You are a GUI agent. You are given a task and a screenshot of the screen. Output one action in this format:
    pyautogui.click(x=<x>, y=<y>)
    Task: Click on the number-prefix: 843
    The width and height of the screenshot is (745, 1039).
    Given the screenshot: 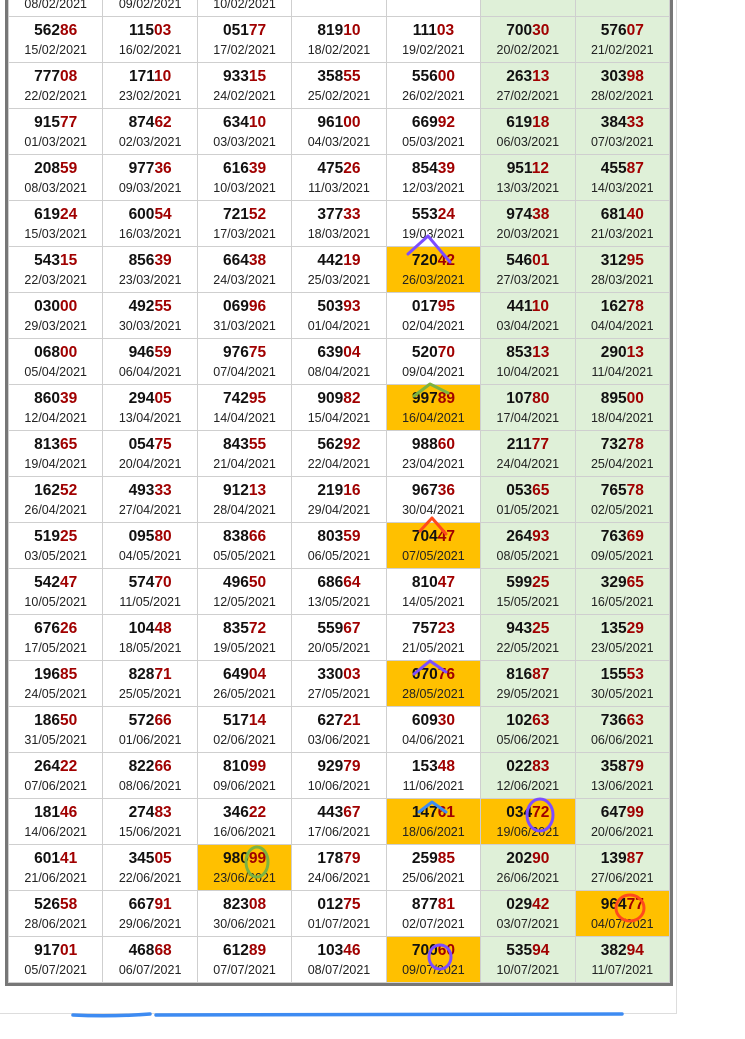 What is the action you would take?
    pyautogui.click(x=235, y=444)
    